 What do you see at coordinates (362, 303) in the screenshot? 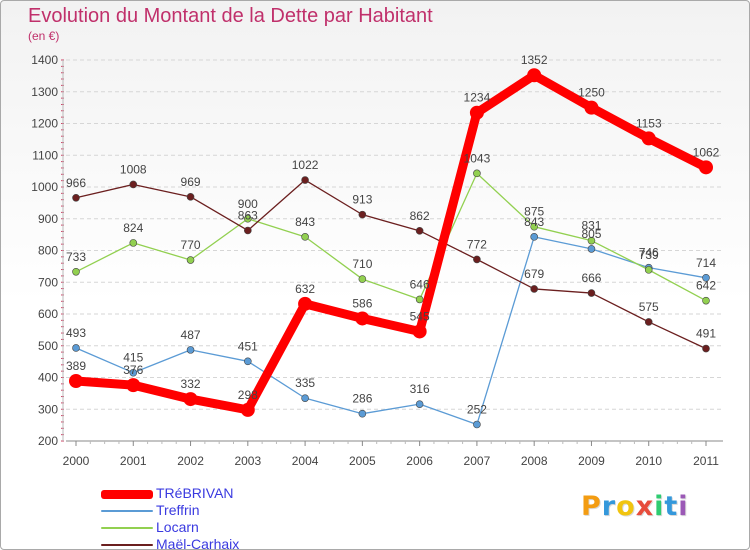
I see `data-label: 586` at bounding box center [362, 303].